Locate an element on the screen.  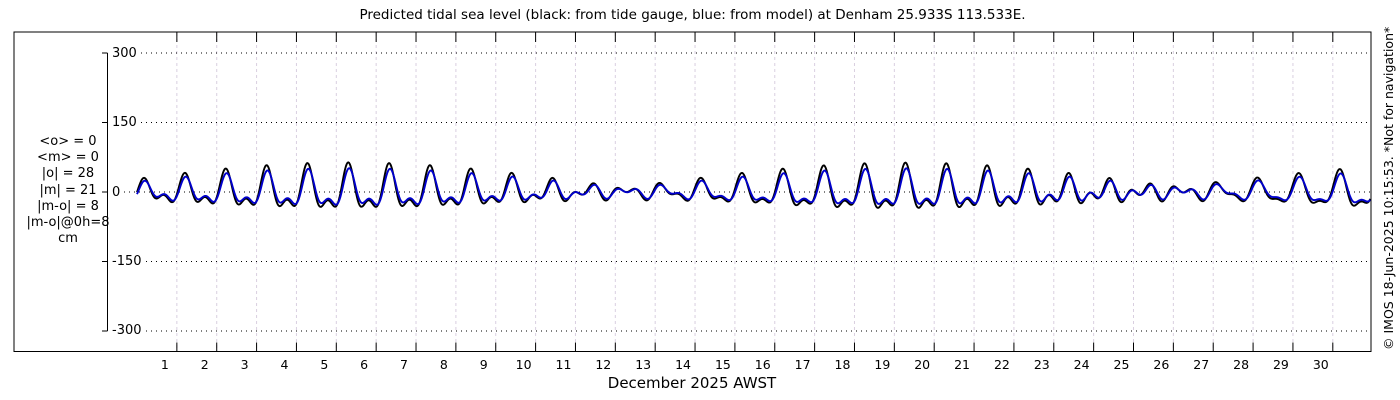
stats-line: |m| = 21 is located at coordinates (68, 190).